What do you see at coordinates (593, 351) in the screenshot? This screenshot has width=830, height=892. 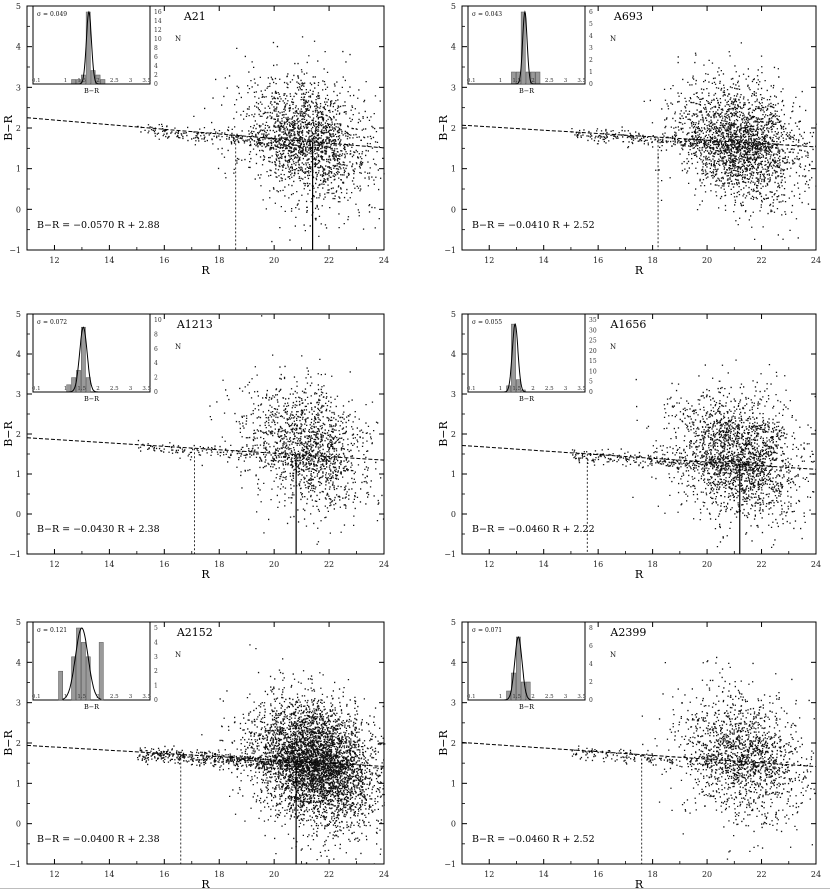 I see `inset-y-tick-label: 20` at bounding box center [593, 351].